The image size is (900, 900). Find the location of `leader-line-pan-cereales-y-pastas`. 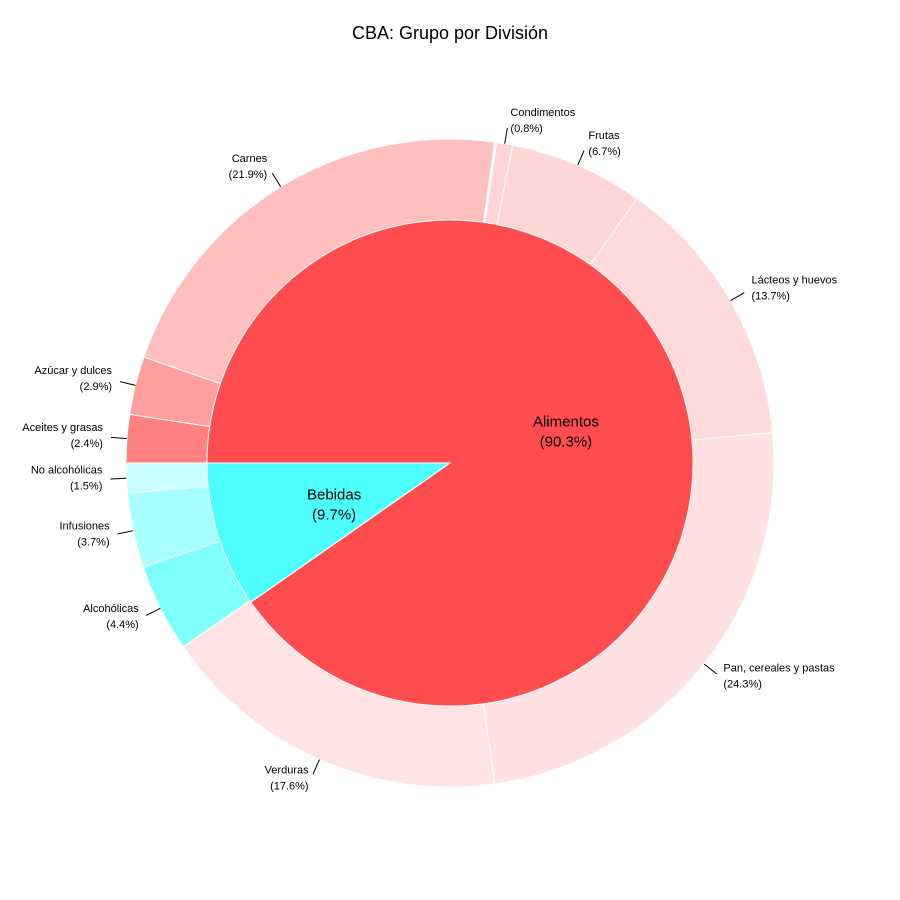

leader-line-pan-cereales-y-pastas is located at coordinates (710, 669).